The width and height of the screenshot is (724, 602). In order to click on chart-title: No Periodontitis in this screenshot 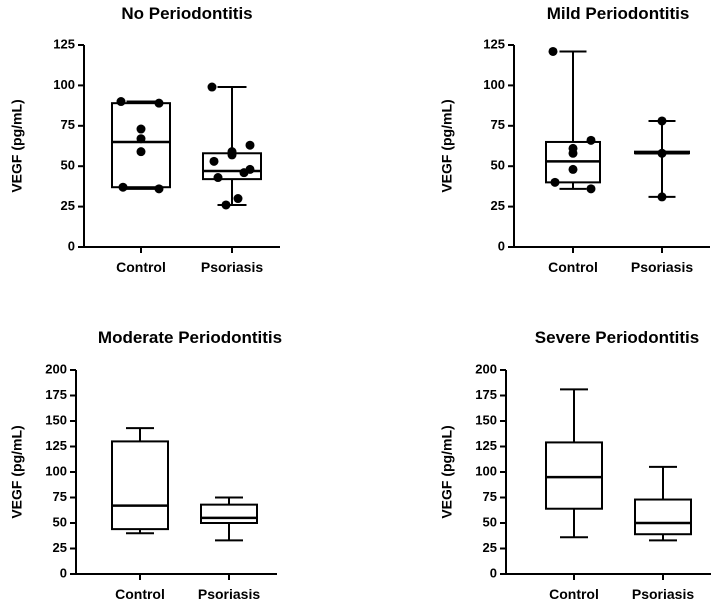, I will do `click(186, 13)`.